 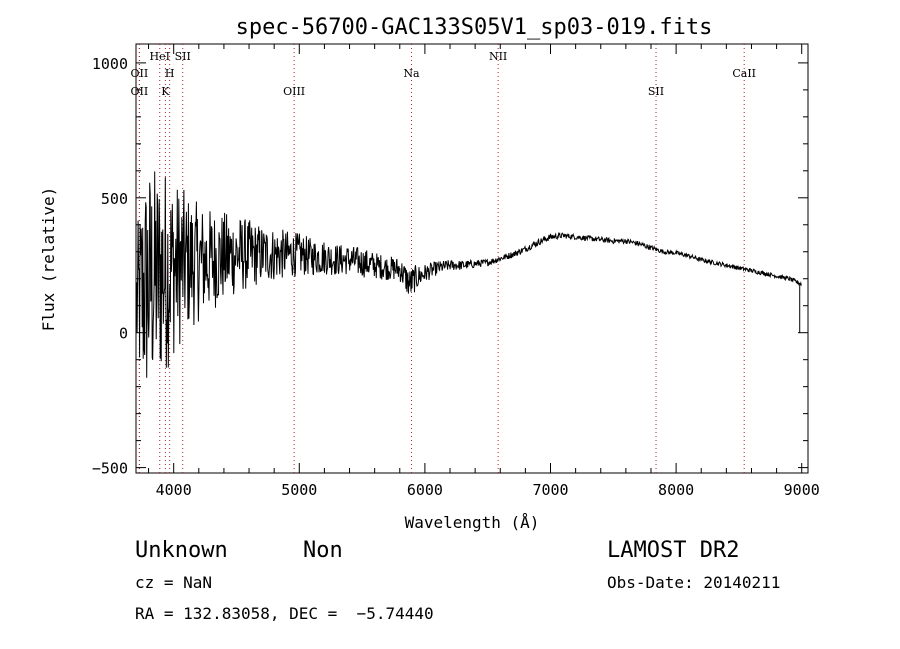 What do you see at coordinates (174, 582) in the screenshot?
I see `redshift-cz: cz = NaN` at bounding box center [174, 582].